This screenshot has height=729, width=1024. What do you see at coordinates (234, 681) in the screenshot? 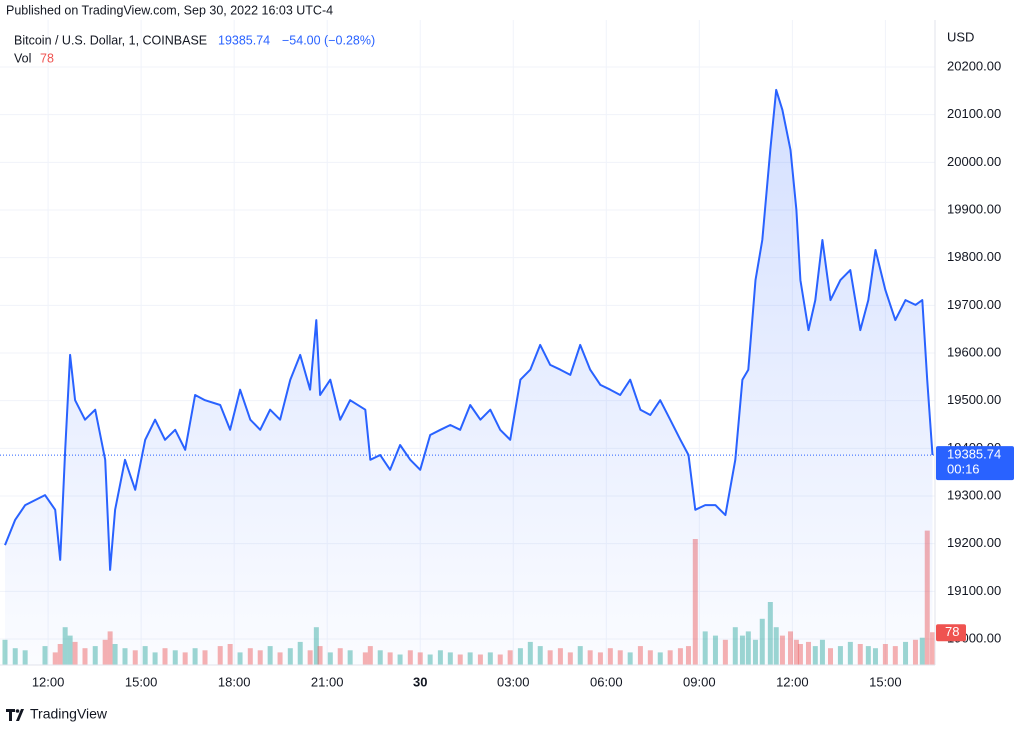
I see `x-tick-label: 18:00` at bounding box center [234, 681].